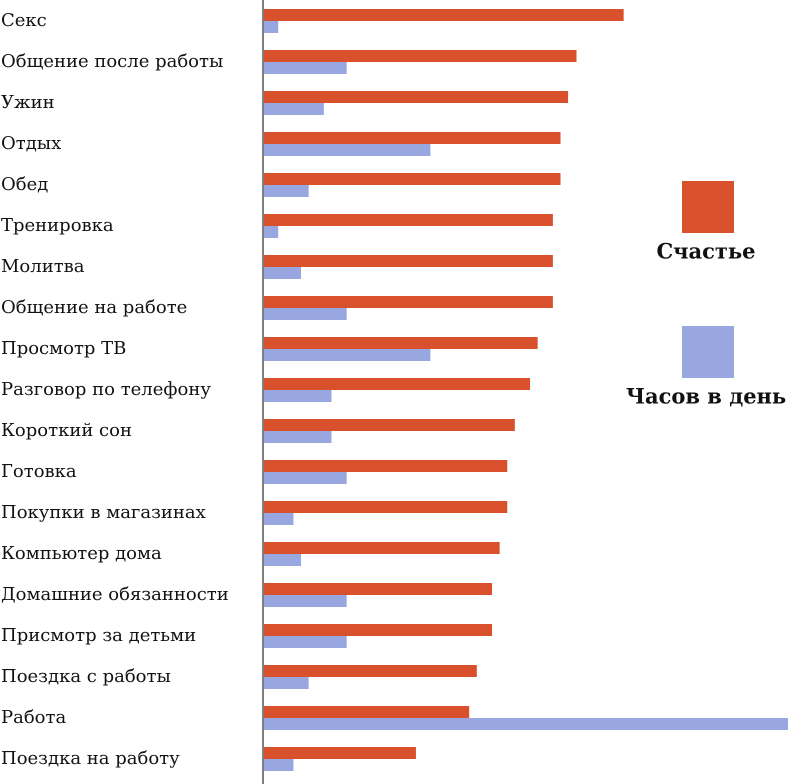 The height and width of the screenshot is (784, 790). Describe the element at coordinates (705, 251) in the screenshot. I see `legend-label: Счастье` at that location.